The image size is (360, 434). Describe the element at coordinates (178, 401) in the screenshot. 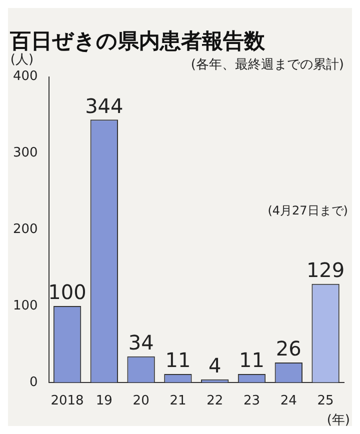

I see `x-tick-label: 21` at that location.